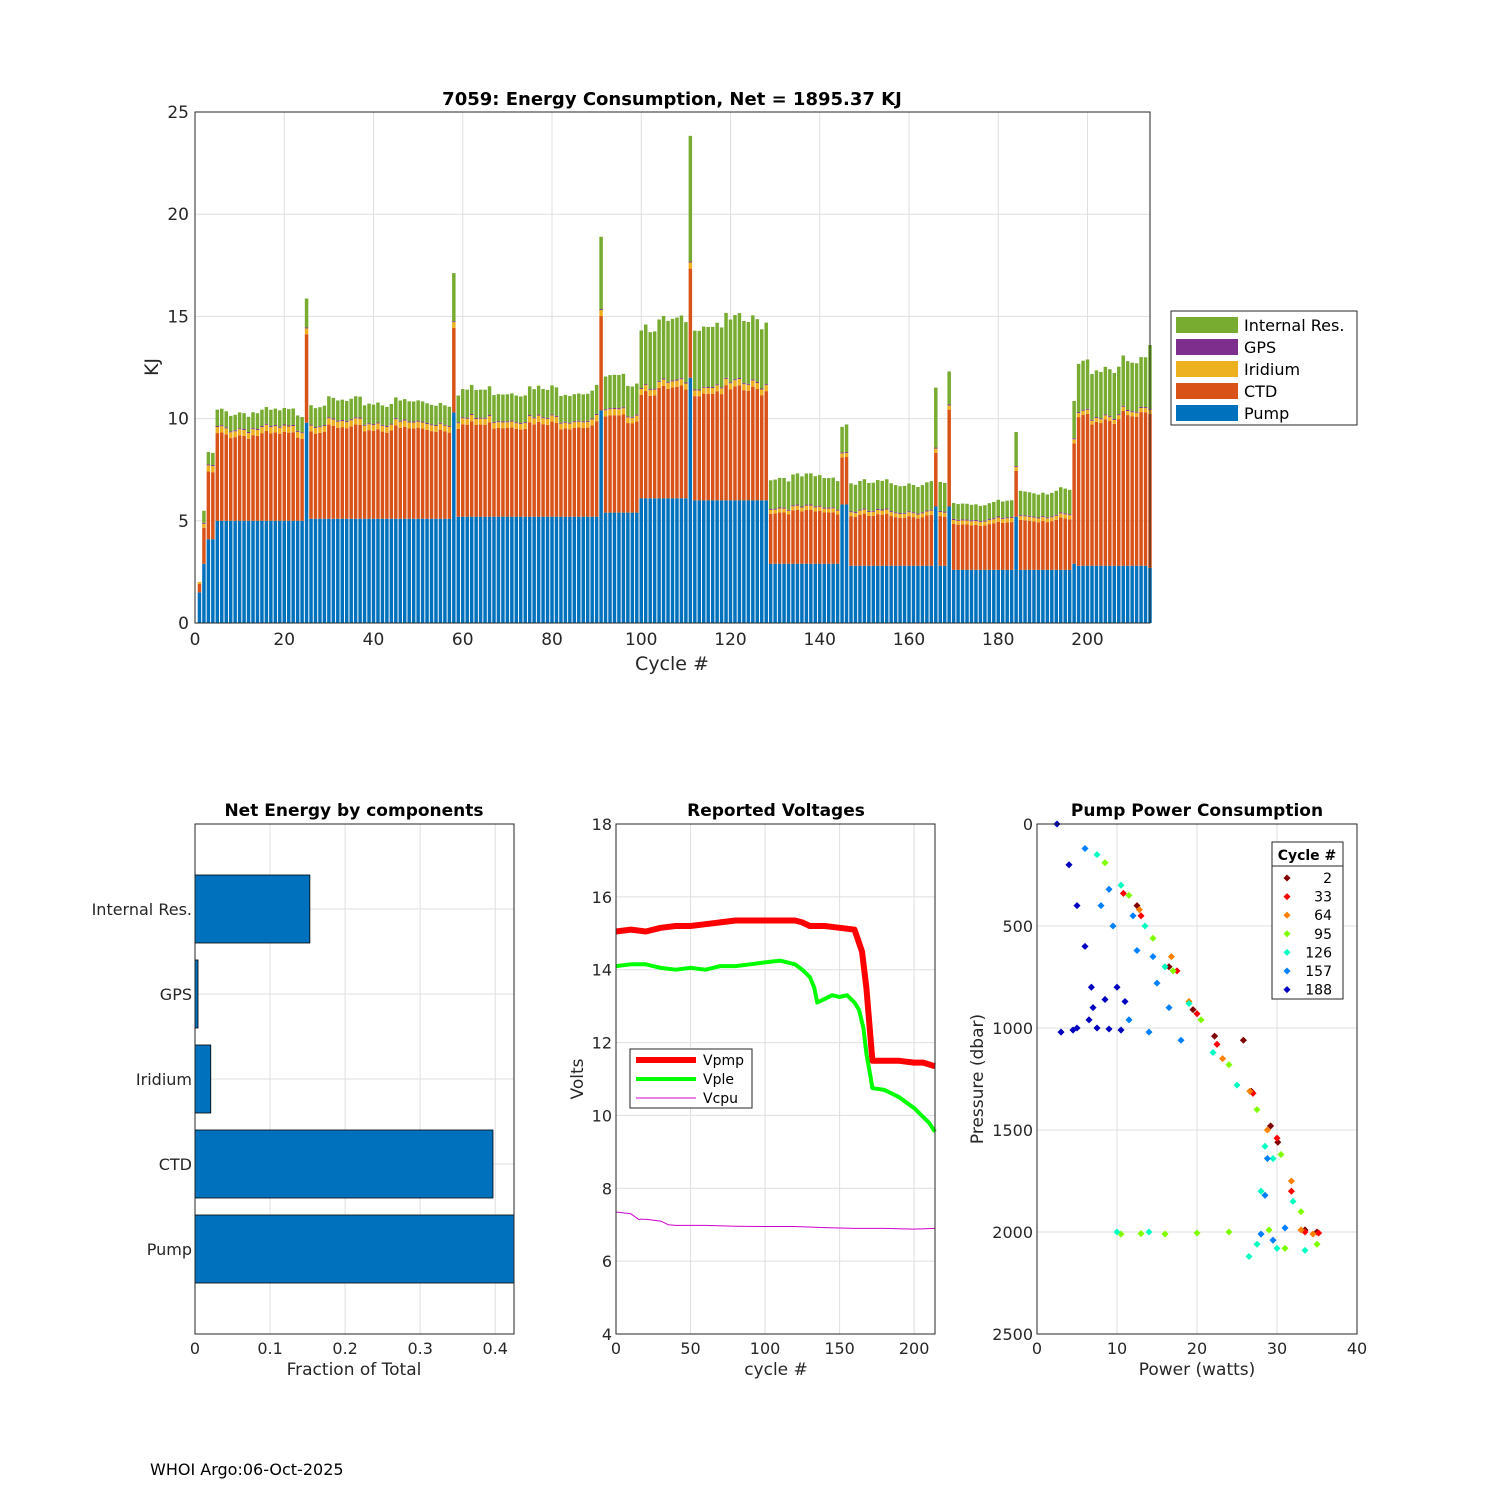 Image resolution: width=1500 pixels, height=1500 pixels. What do you see at coordinates (175, 1164) in the screenshot?
I see `y-tick-label: CTD` at bounding box center [175, 1164].